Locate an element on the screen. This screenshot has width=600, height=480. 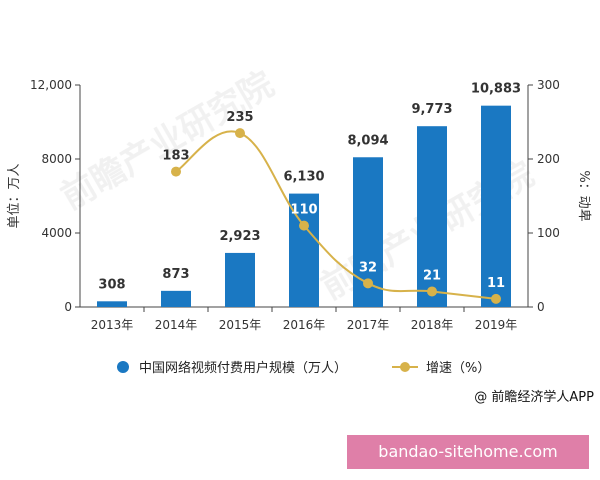
growth-value-label: 21 is located at coordinates (432, 275).